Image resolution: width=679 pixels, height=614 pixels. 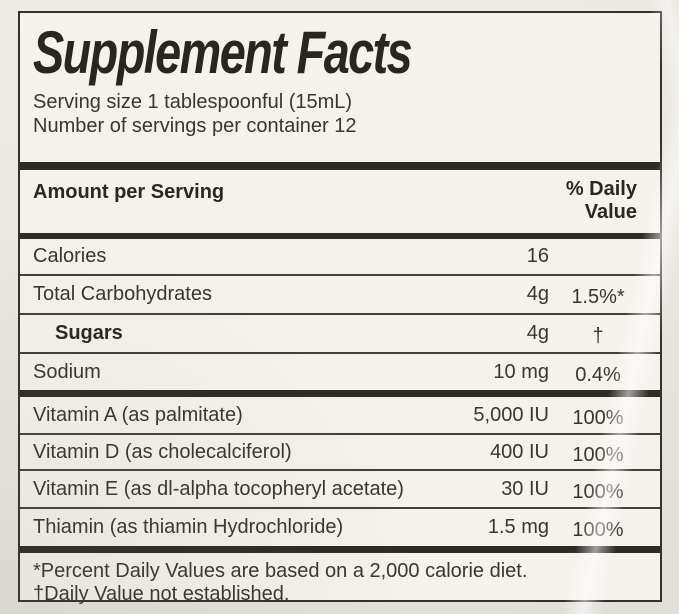 I want to click on column-header-row: Amount per Serving % Daily Value, so click(x=340, y=201).